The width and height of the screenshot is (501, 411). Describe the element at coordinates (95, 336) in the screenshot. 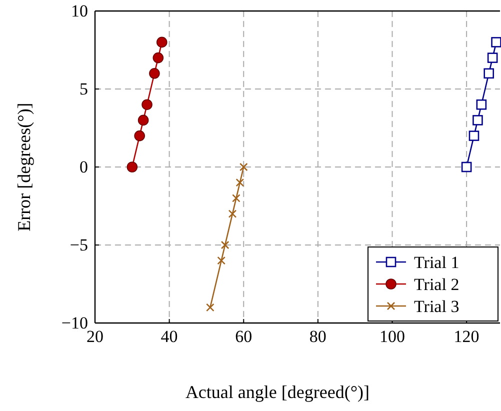

I see `x-tick-label: 20` at that location.